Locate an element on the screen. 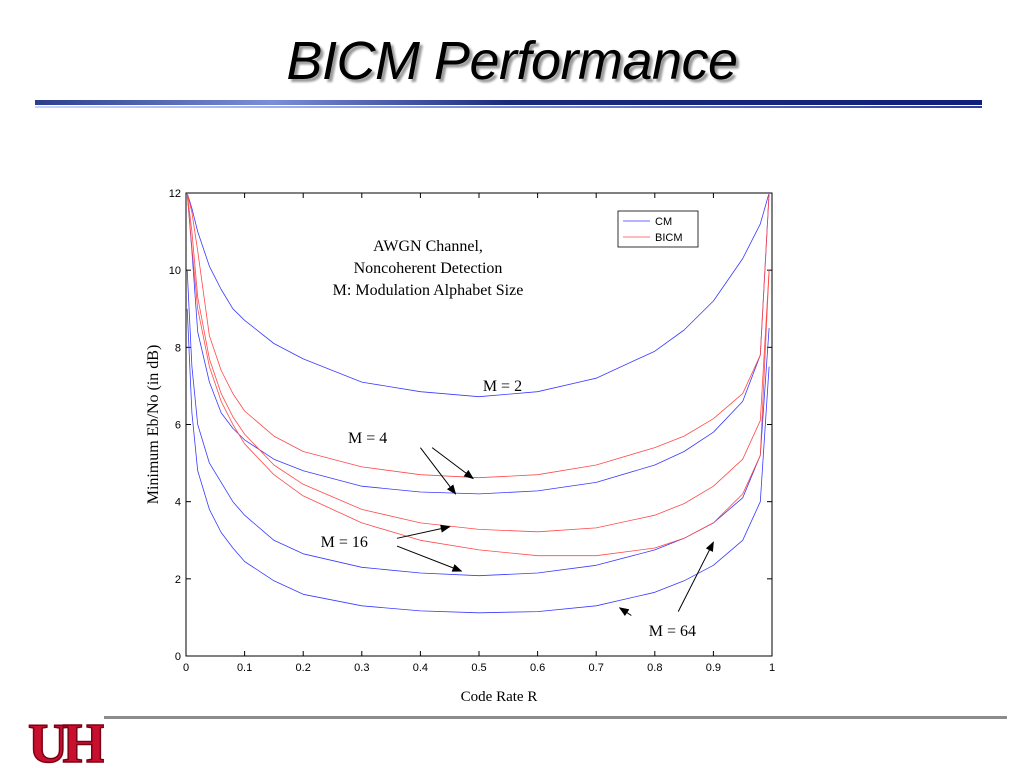  x-tick-label: 0.7 is located at coordinates (596, 668).